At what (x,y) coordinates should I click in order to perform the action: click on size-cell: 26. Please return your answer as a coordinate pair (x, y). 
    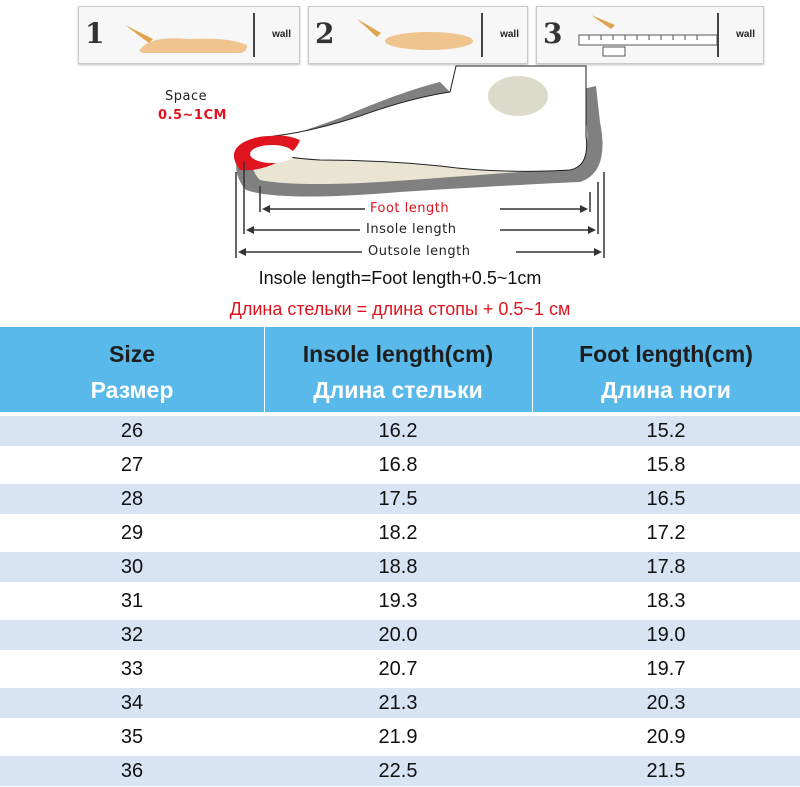
    Looking at the image, I should click on (132, 431).